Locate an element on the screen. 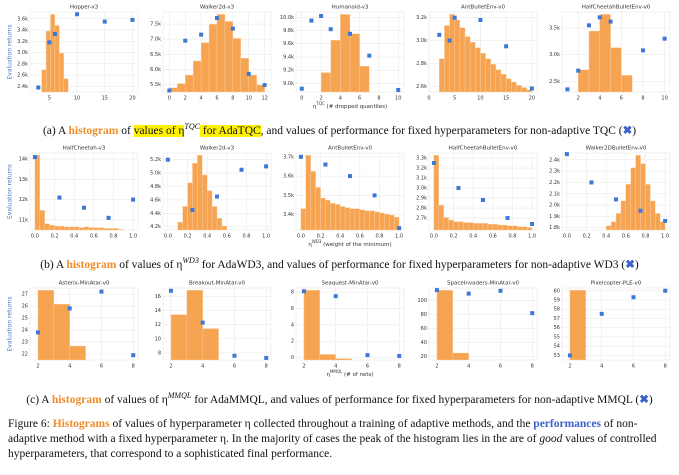 This screenshot has width=679, height=475. y-tick-label: 11k is located at coordinates (23, 220).